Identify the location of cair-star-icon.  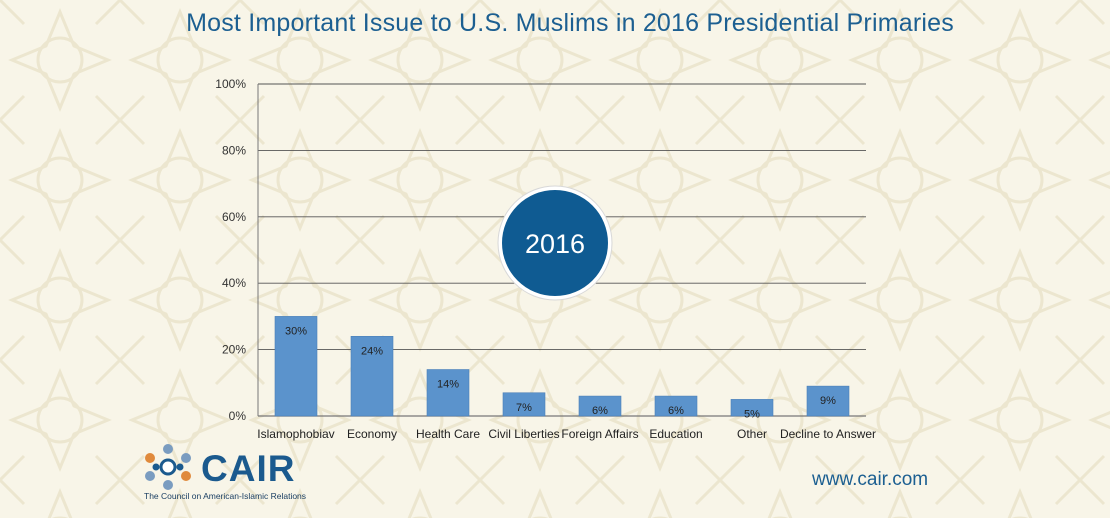
(168, 467).